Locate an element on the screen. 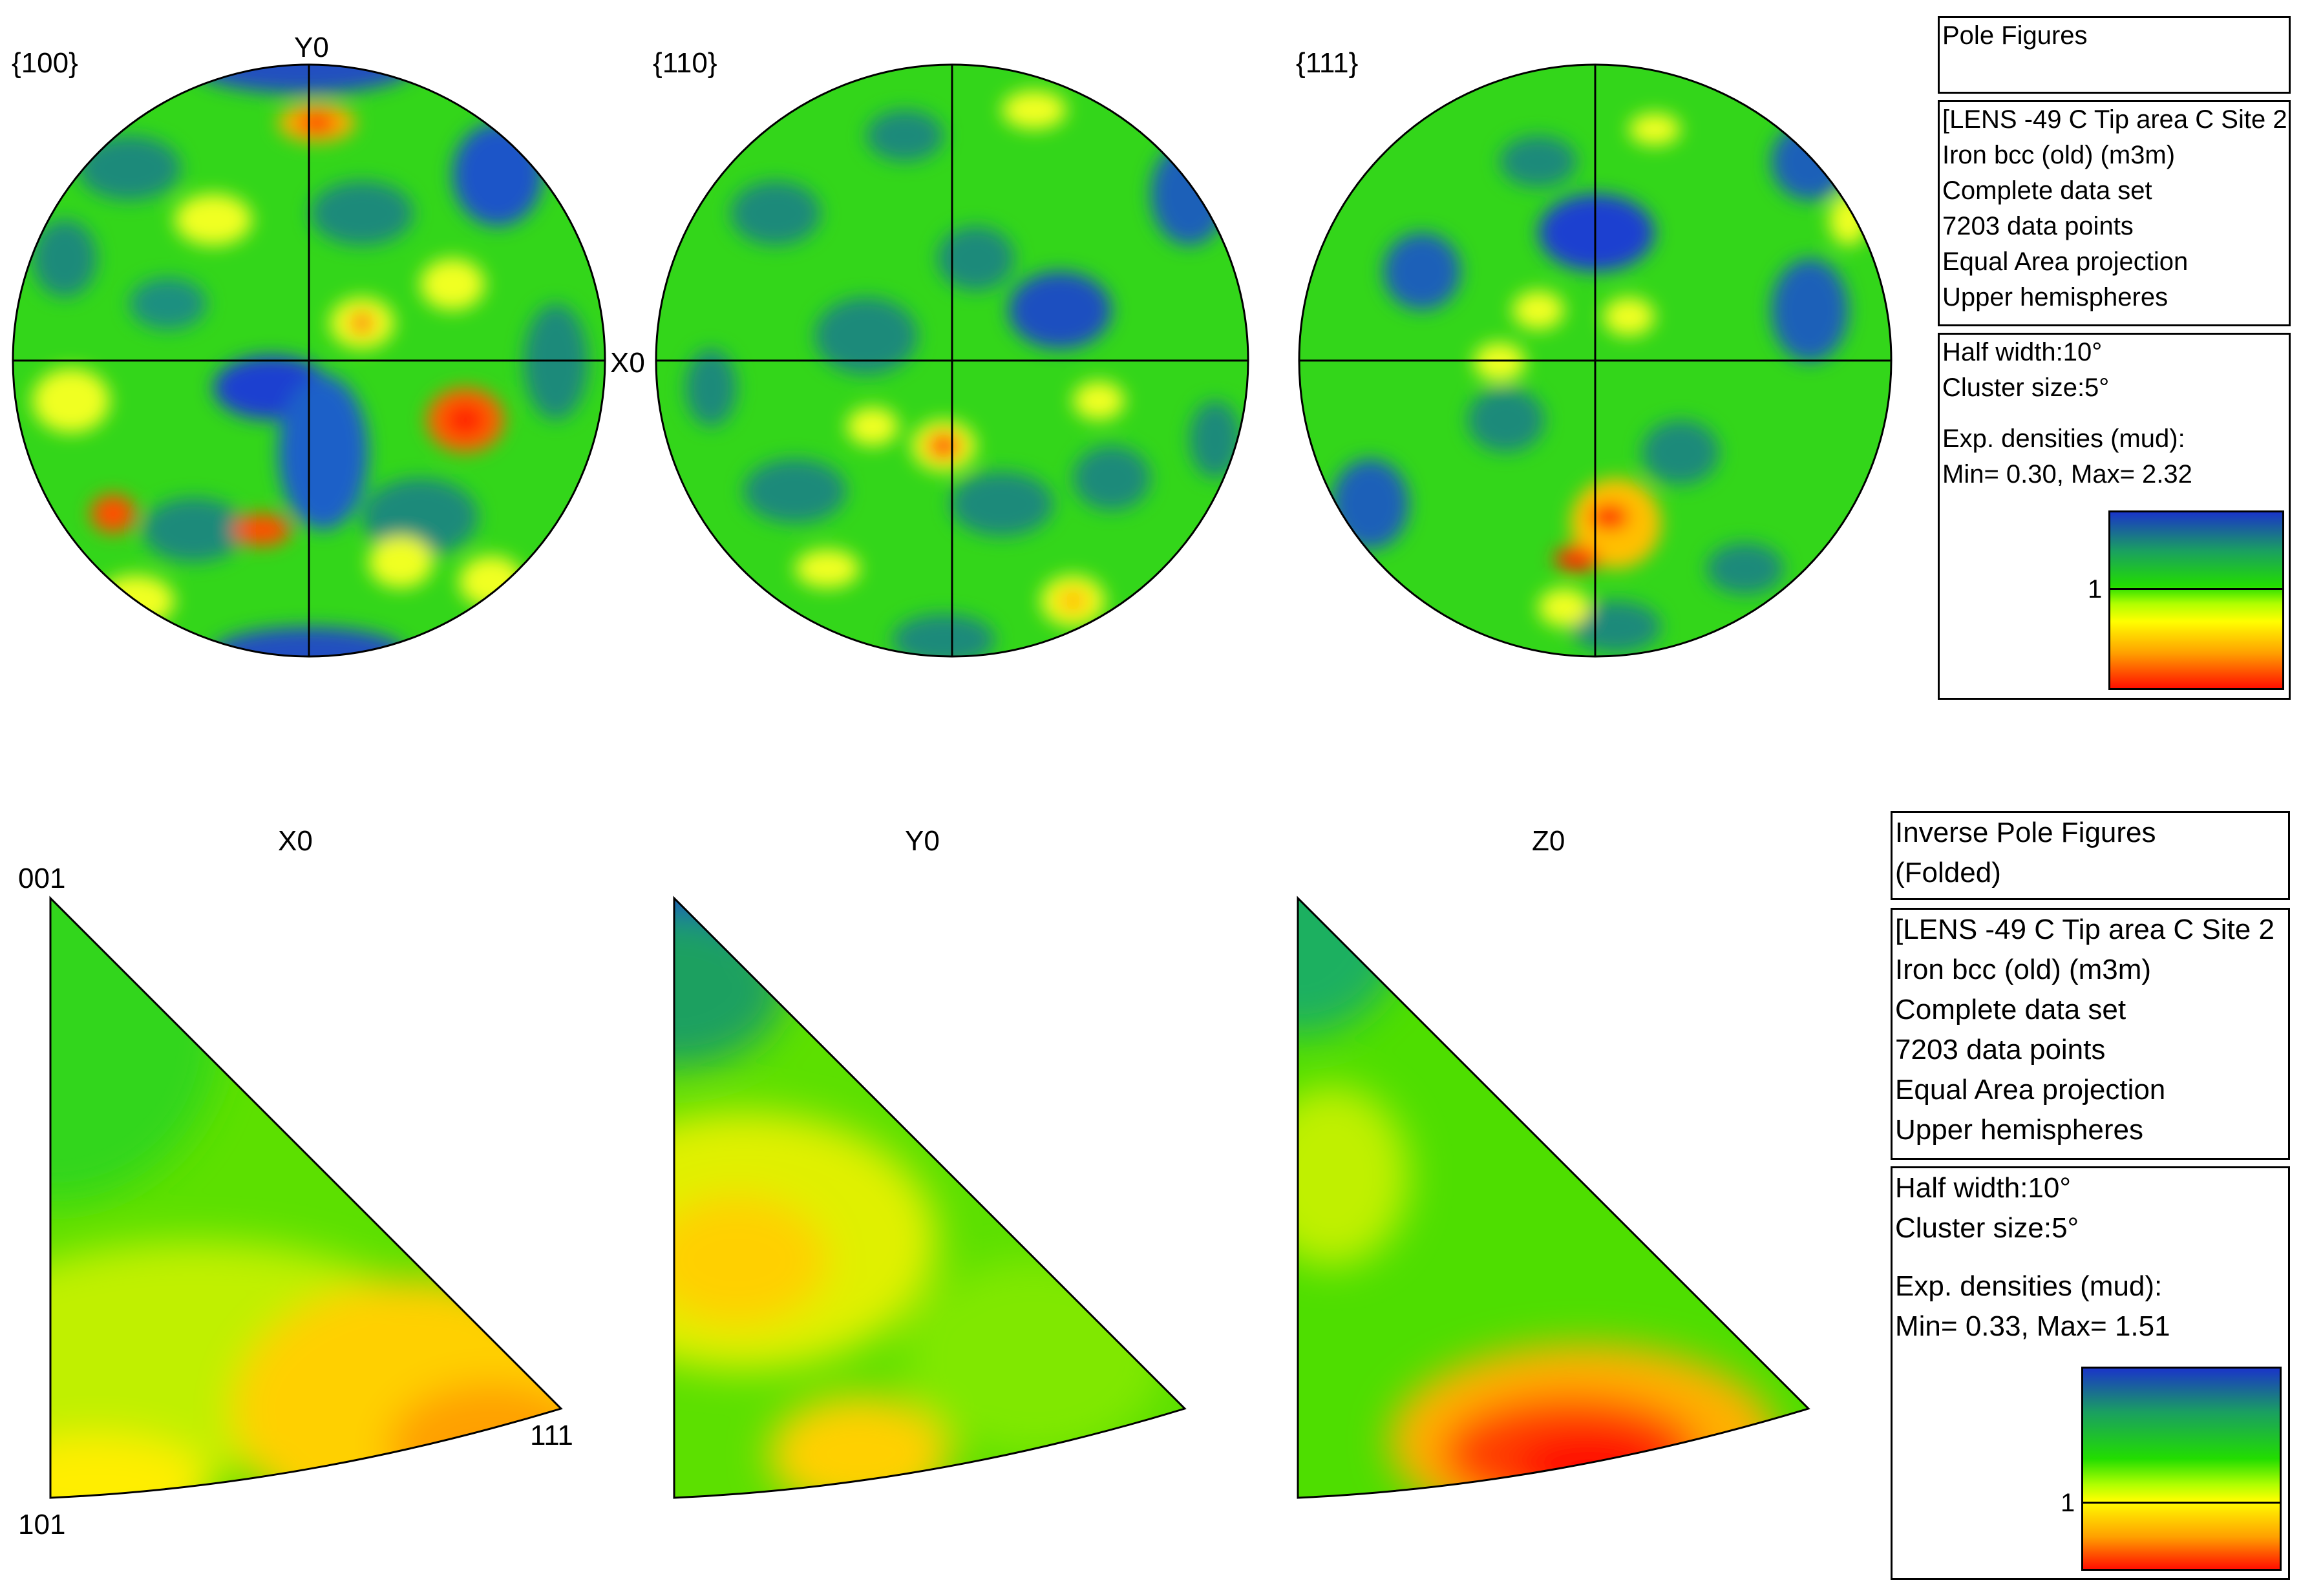  inverse-pole-figure-y0 is located at coordinates (930, 1198).